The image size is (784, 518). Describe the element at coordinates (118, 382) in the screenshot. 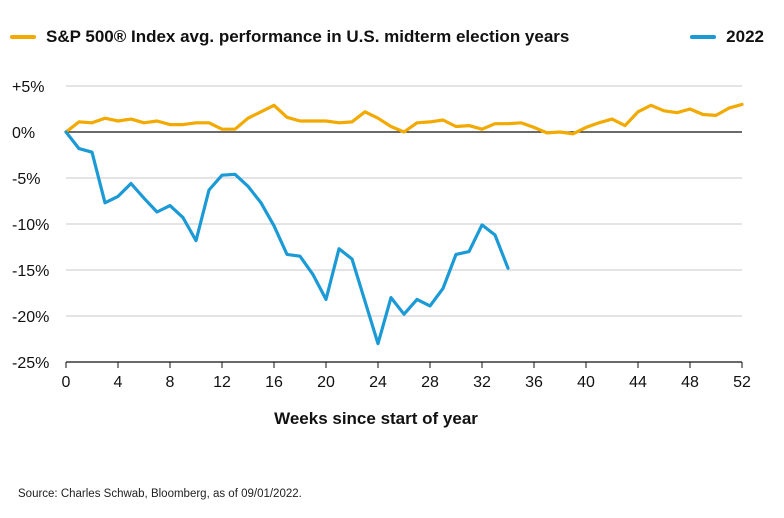

I see `x-tick-label: 4` at that location.